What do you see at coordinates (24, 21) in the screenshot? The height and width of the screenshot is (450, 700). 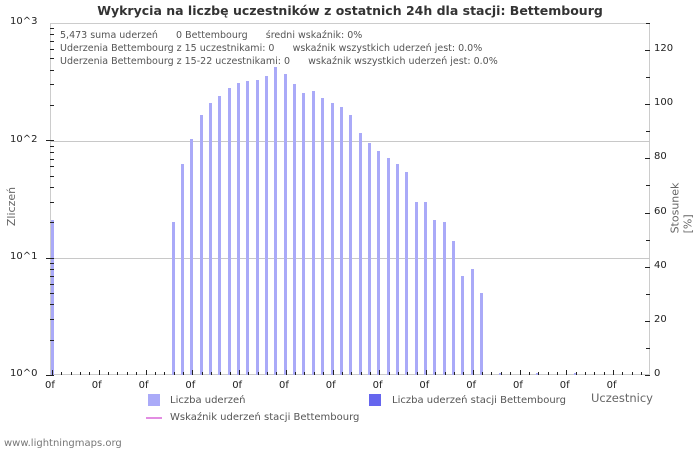 I see `y-left-tick-1000: 10^3` at bounding box center [24, 21].